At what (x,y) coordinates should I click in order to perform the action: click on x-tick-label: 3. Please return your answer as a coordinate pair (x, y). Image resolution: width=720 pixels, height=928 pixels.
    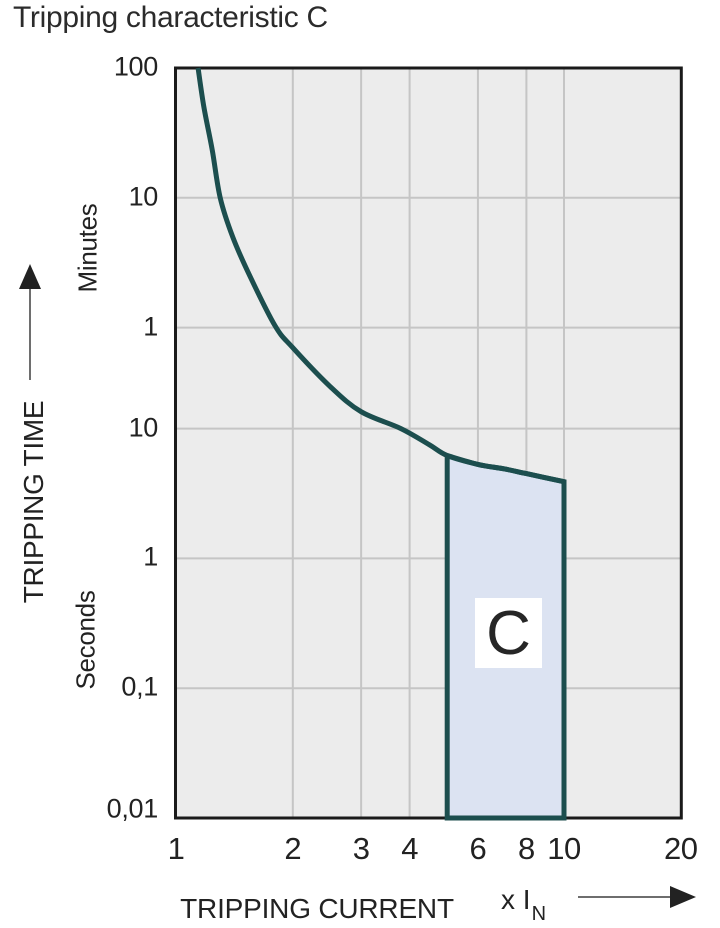
    Looking at the image, I should click on (361, 848).